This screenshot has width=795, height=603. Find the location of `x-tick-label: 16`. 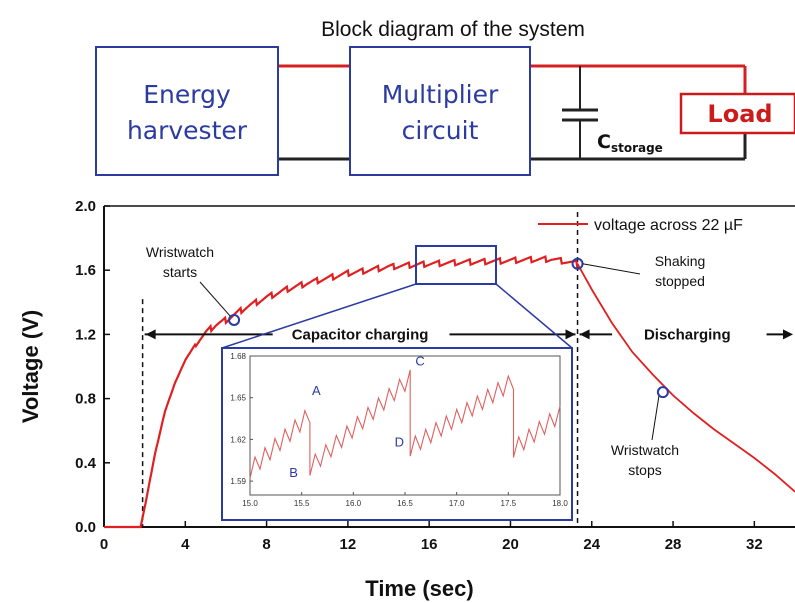

x-tick-label: 16 is located at coordinates (429, 544).